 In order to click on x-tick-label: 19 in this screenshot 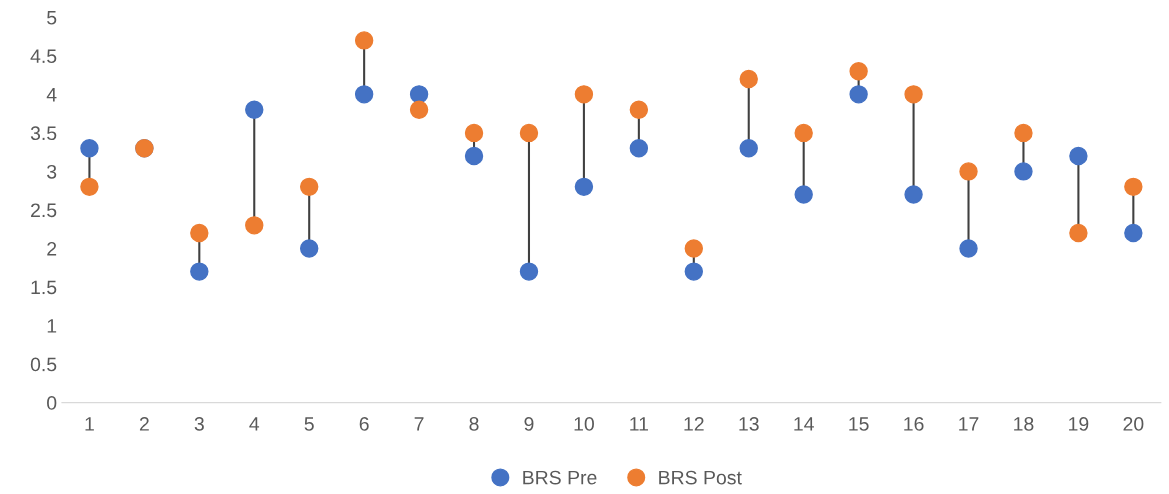, I will do `click(1079, 424)`.